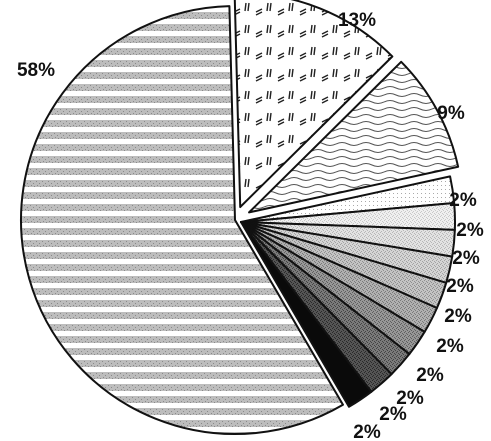 This screenshot has height=441, width=491. Describe the element at coordinates (36, 70) in the screenshot. I see `slice-label-13: 58%` at that location.